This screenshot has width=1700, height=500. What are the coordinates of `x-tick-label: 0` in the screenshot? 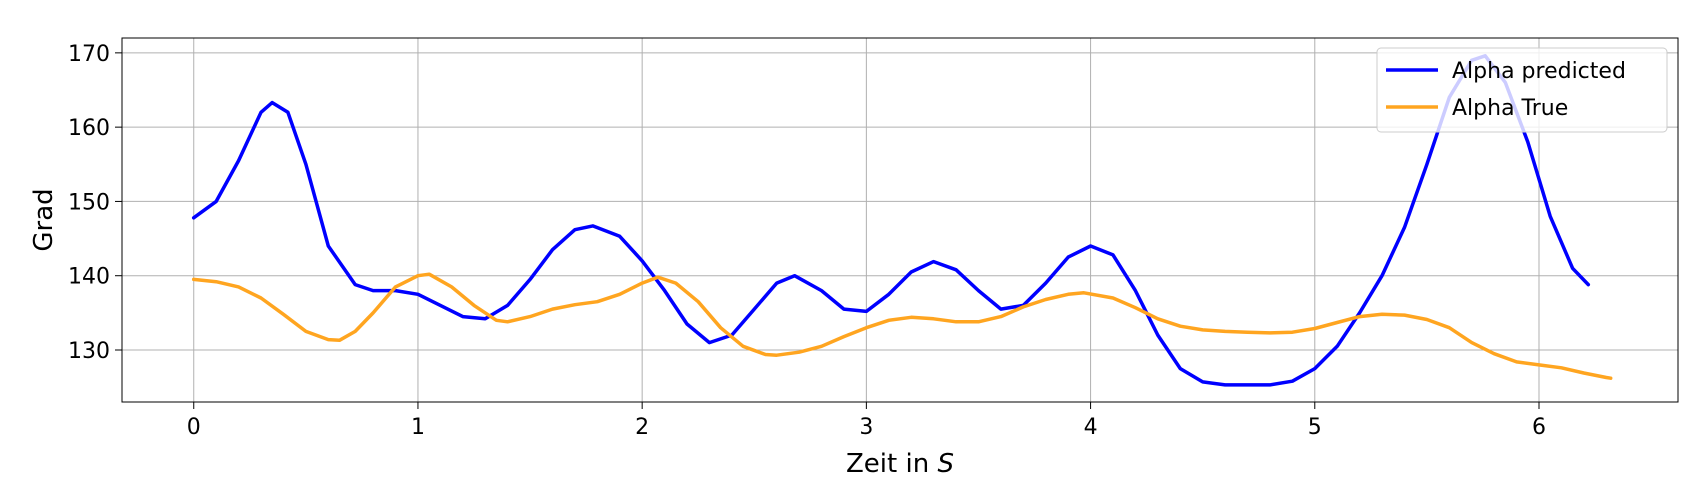 It's located at (194, 427).